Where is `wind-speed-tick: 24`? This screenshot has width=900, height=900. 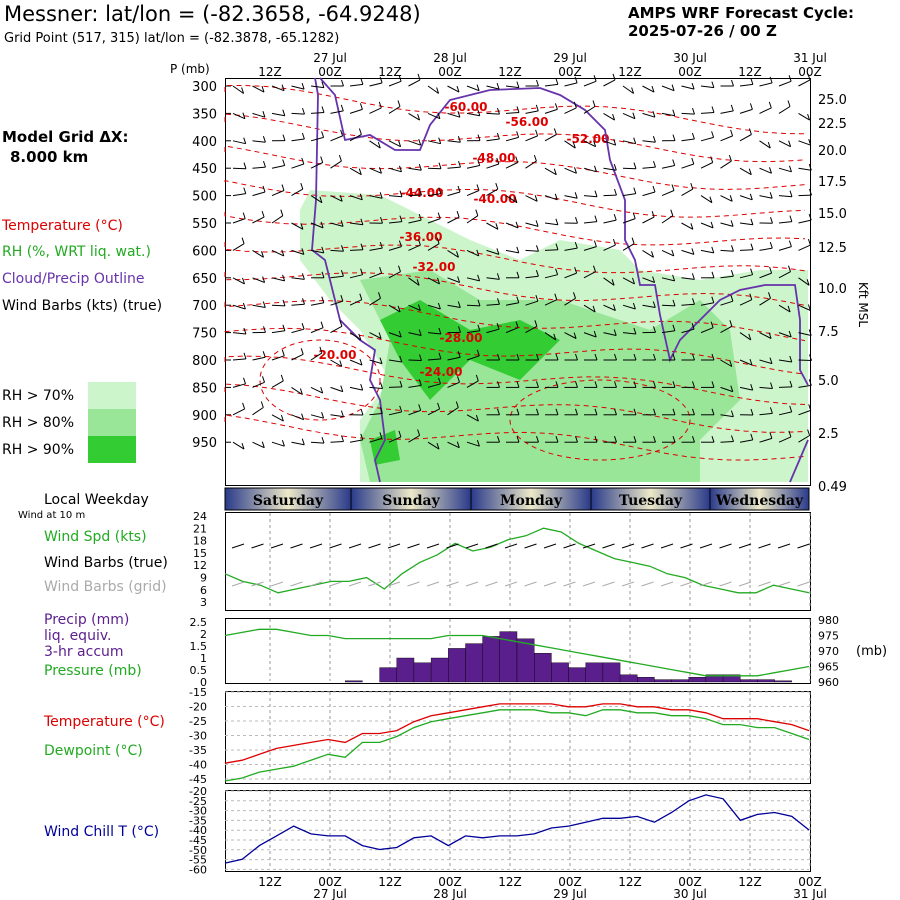 wind-speed-tick: 24 is located at coordinates (200, 516).